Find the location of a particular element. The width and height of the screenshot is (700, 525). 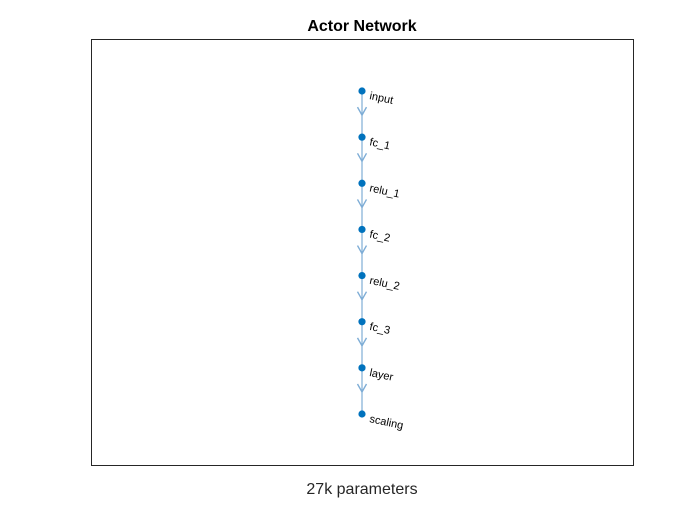

node-scaling is located at coordinates (362, 414).